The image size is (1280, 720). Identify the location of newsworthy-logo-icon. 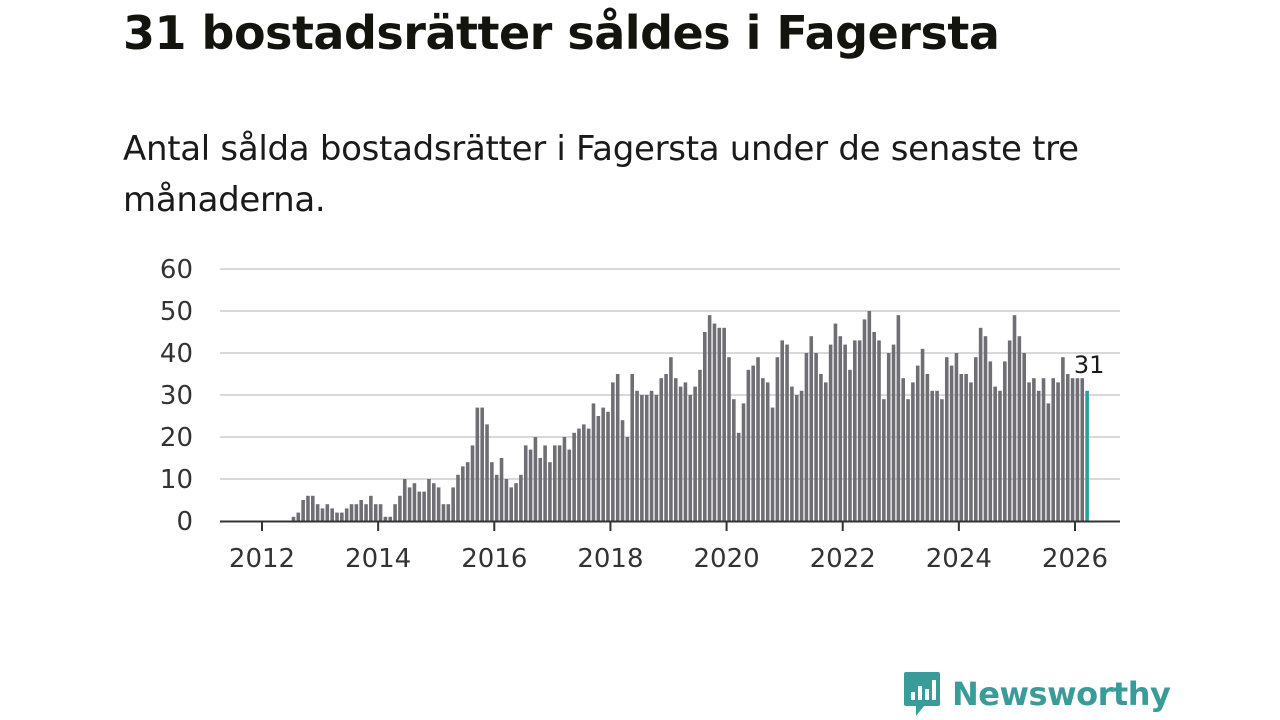
(922, 694).